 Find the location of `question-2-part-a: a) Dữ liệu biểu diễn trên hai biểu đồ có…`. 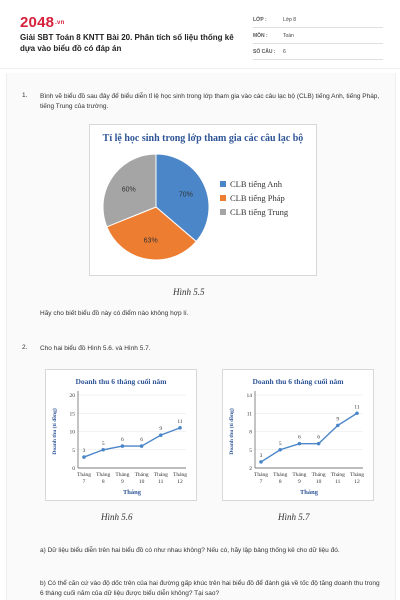

question-2-part-a: a) Dữ liệu biểu diễn trên hai biểu đồ có… is located at coordinates (190, 550).